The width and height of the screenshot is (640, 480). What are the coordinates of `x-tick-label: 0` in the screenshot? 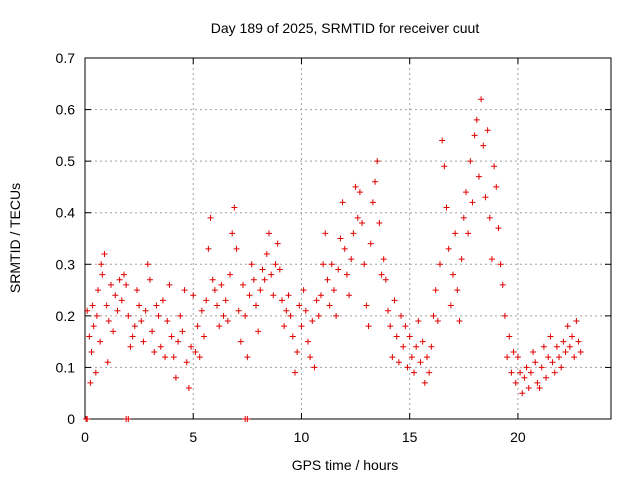 It's located at (85, 437).